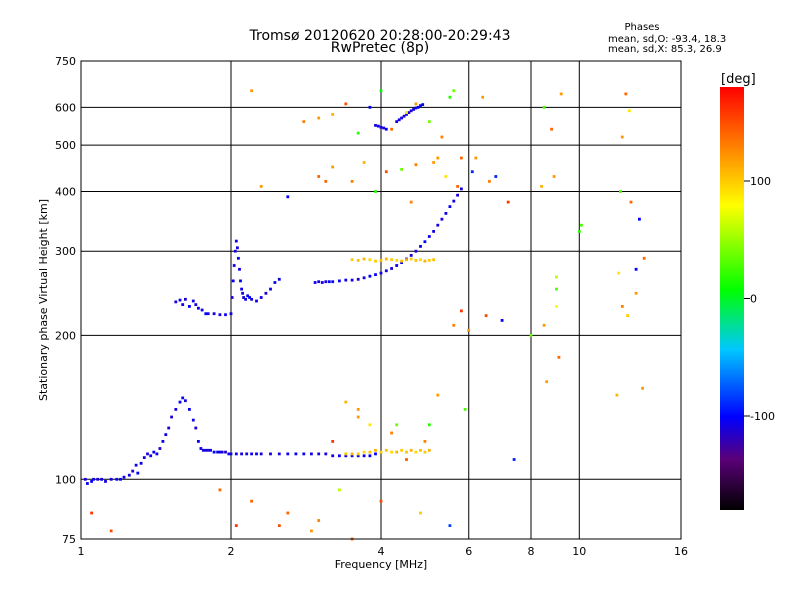 The image size is (800, 600). Describe the element at coordinates (665, 49) in the screenshot. I see `stats-x-mode: mean, sd,X: 85.3, 26.9` at that location.